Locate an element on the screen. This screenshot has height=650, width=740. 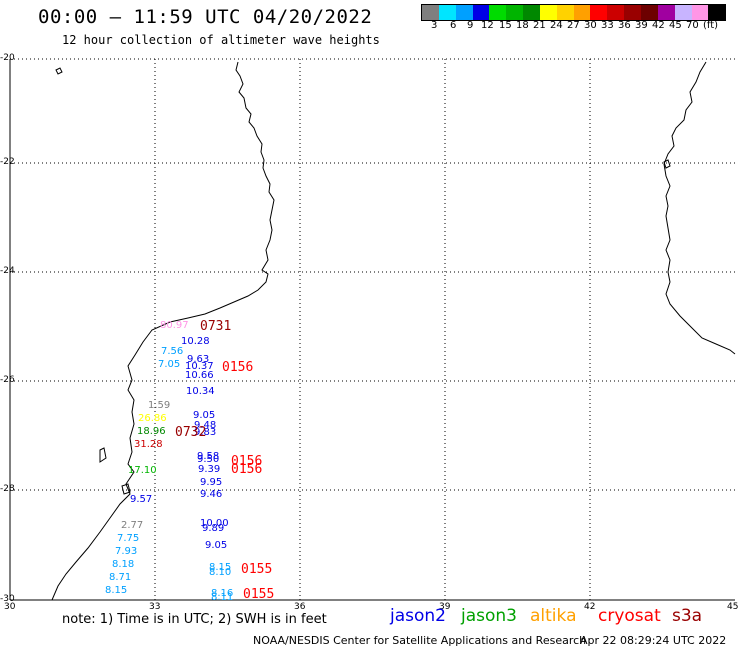
lat-tick-label: -26 is located at coordinates (7, 380).